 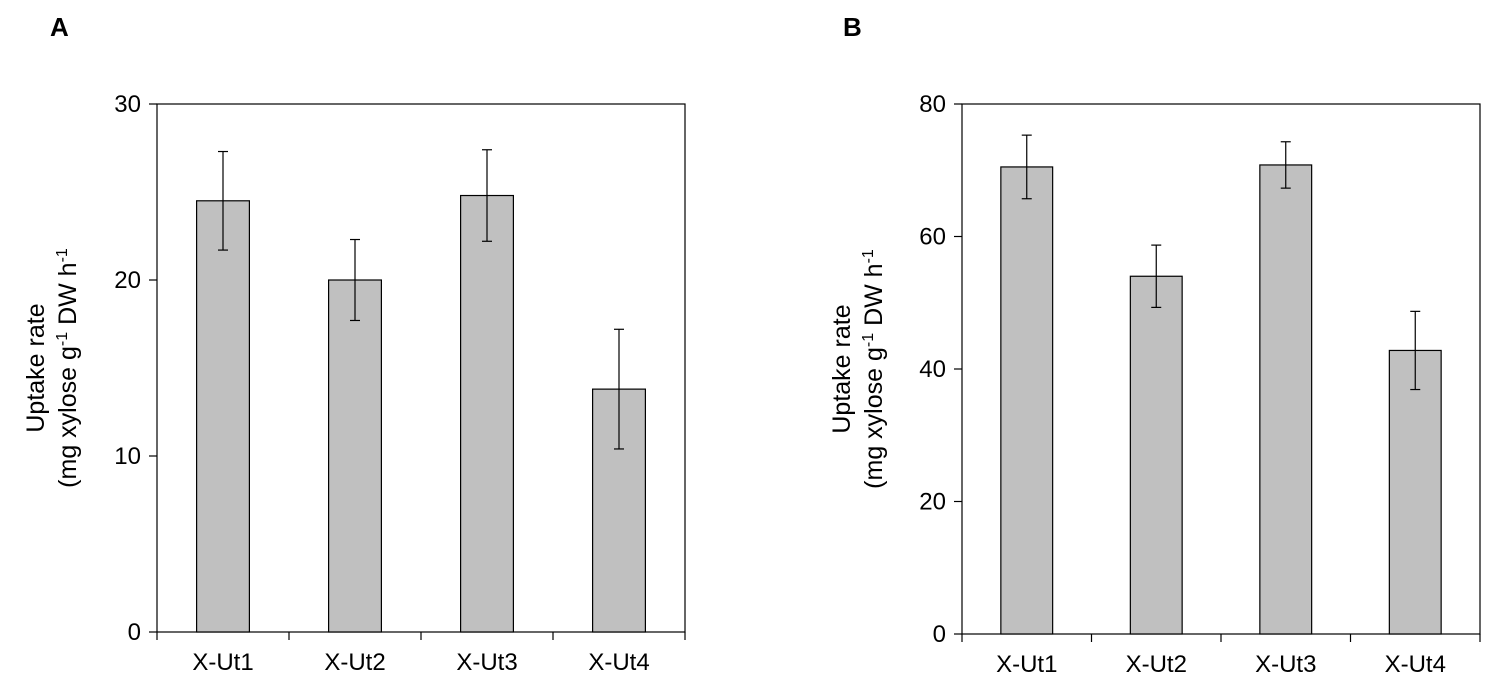 I want to click on panel-b-label: B, so click(x=852, y=27).